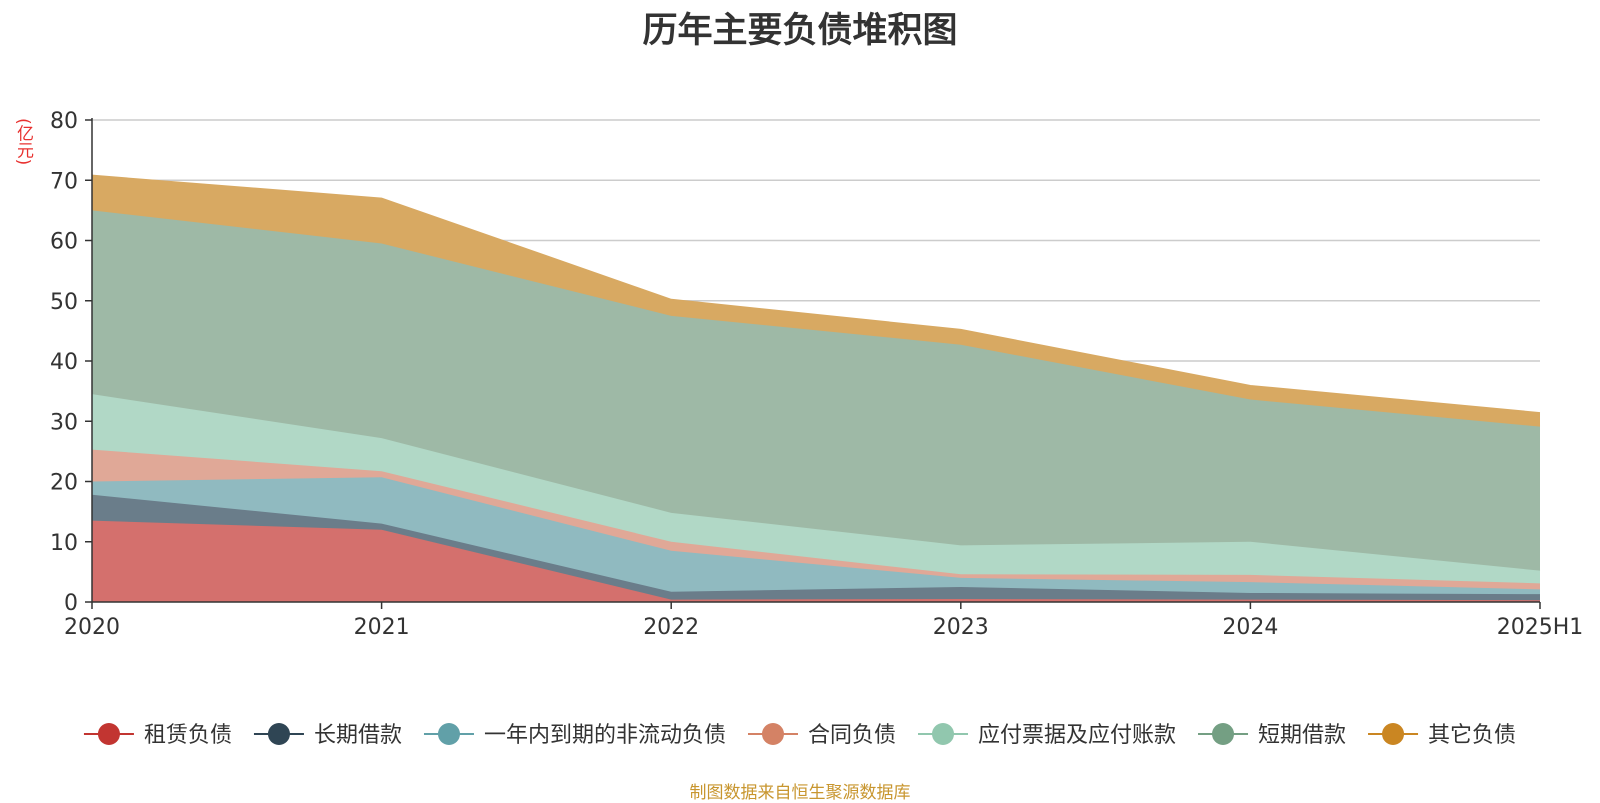 The width and height of the screenshot is (1600, 803). I want to click on legend-item-3: 合同负债, so click(821, 735).